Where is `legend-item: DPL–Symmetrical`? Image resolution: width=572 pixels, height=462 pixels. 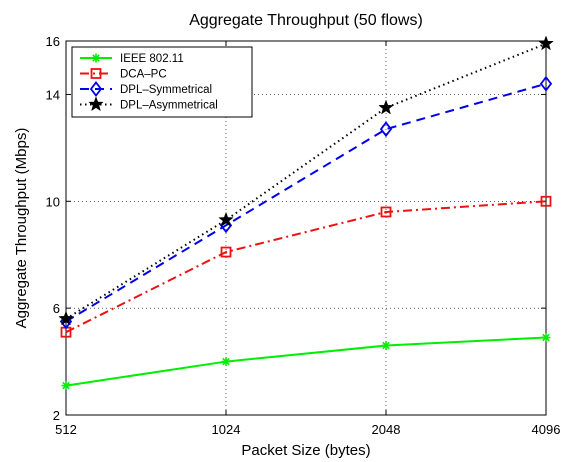 legend-item: DPL–Symmetrical is located at coordinates (146, 89).